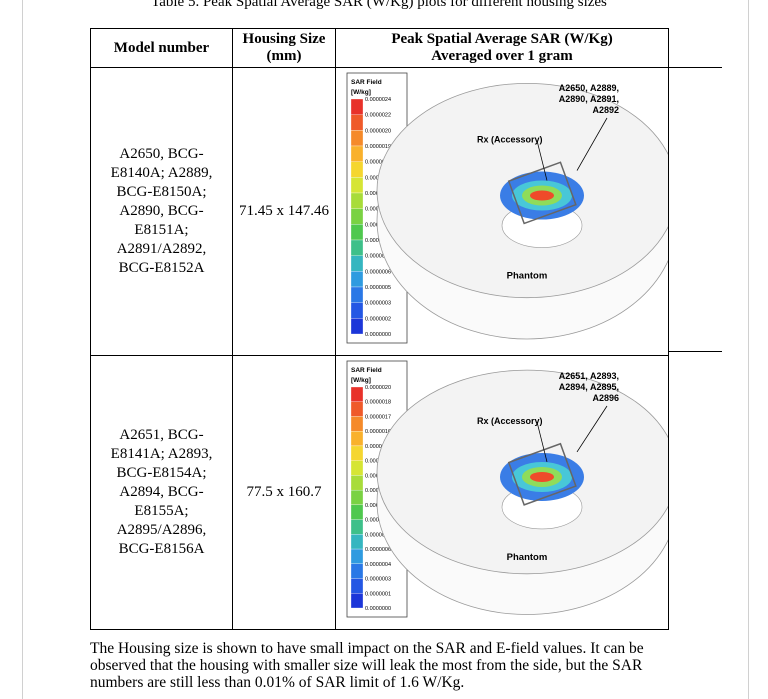  Describe the element at coordinates (378, 288) in the screenshot. I see `legend-label: 0.0000005` at that location.